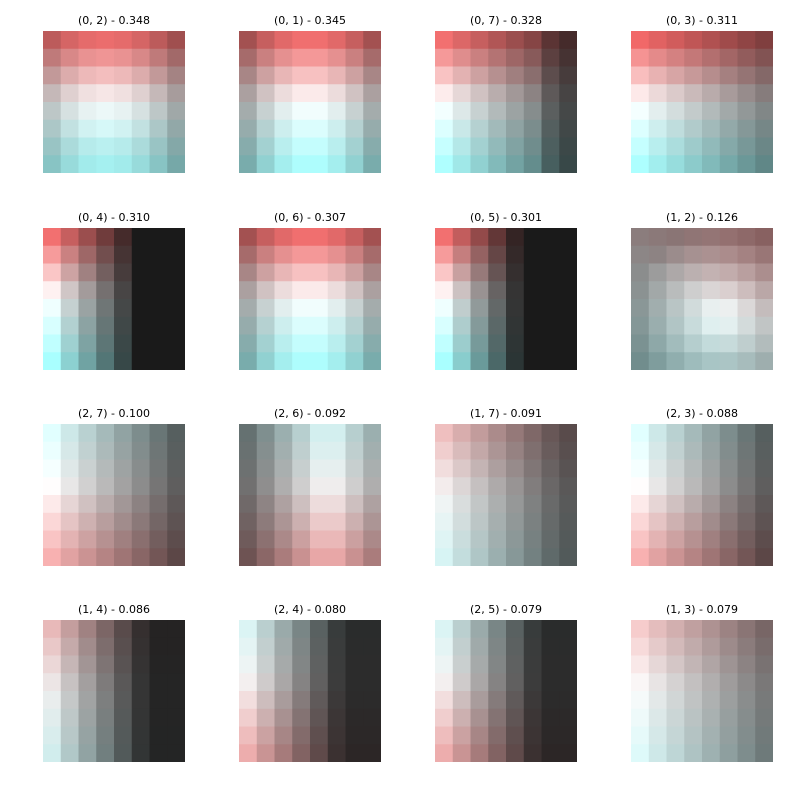 This screenshot has height=800, width=800. Describe the element at coordinates (114, 217) in the screenshot. I see `panel-title: (0, 4) - 0.310` at that location.